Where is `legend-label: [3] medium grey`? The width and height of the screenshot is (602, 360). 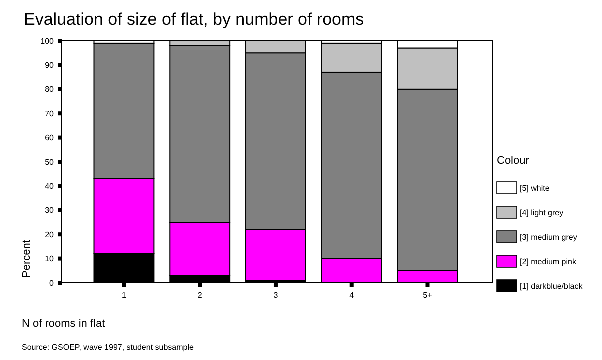 legend-label: [3] medium grey is located at coordinates (549, 237).